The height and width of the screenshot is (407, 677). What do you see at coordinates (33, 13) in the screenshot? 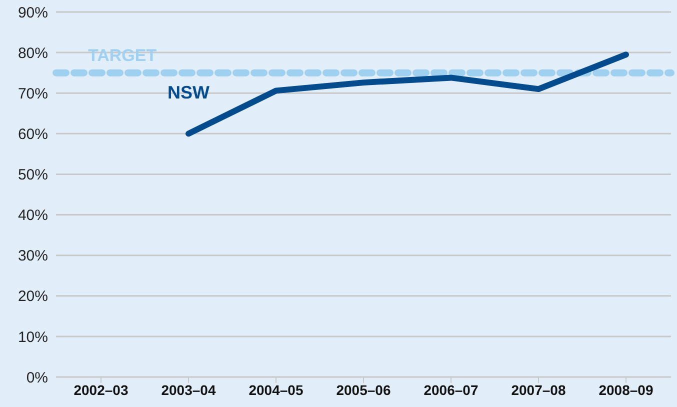
I see `y-tick-label: 90%` at bounding box center [33, 13].